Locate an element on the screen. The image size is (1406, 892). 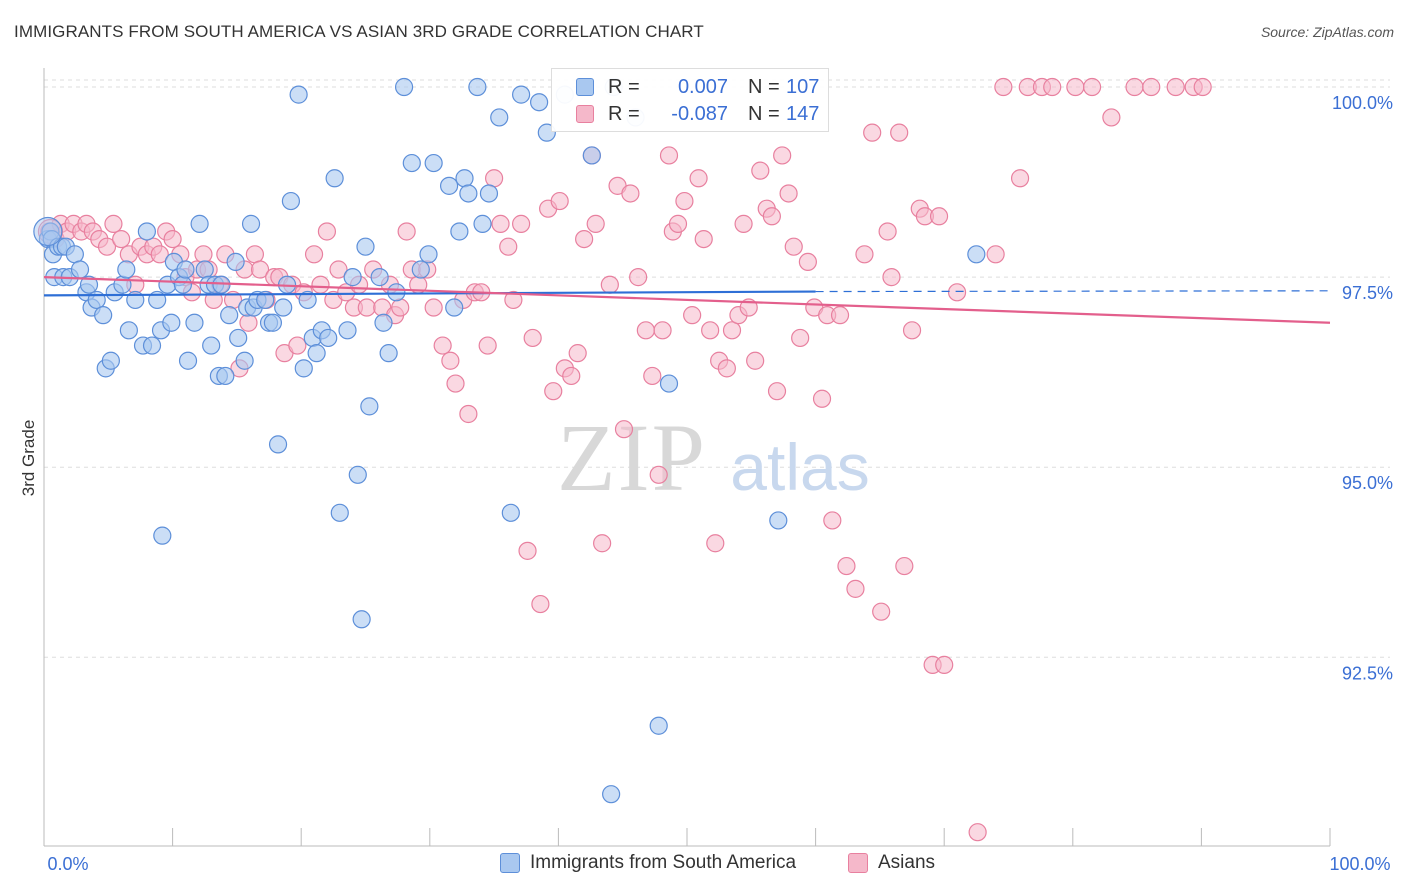
r-value: 0.007 is located at coordinates (702, 86).